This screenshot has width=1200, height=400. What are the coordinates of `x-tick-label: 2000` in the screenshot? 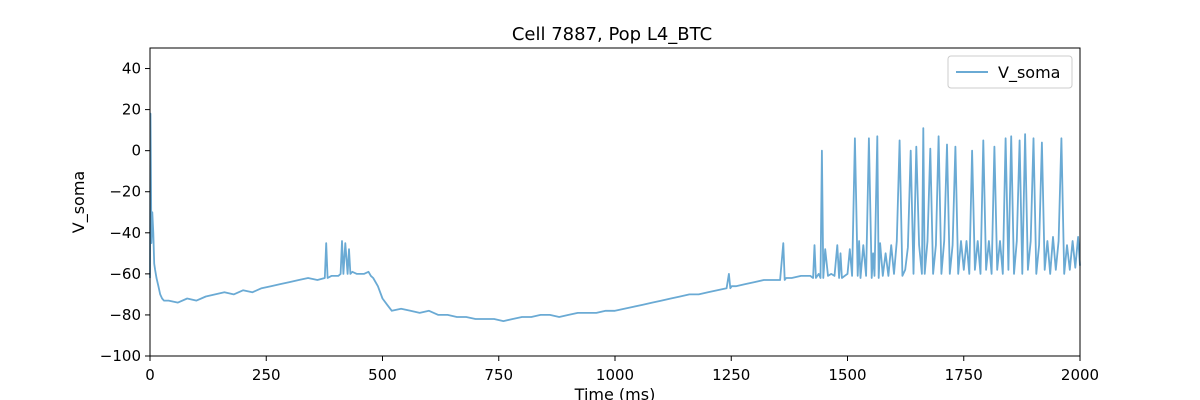 It's located at (1080, 375).